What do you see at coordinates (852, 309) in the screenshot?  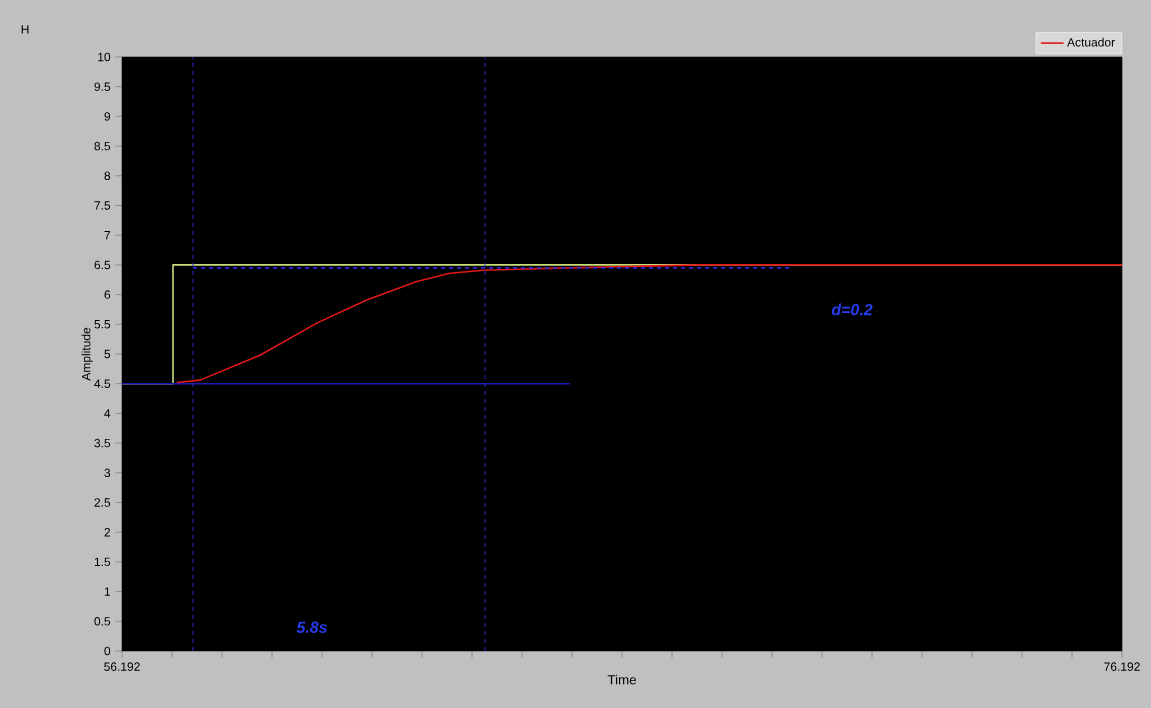 I see `annotation: d=0.2` at bounding box center [852, 309].